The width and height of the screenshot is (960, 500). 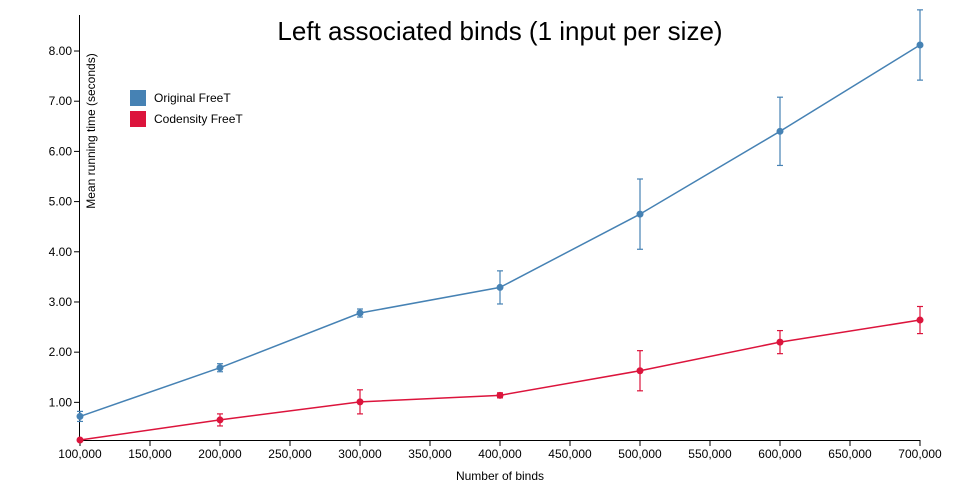 I want to click on y-tick-label: 3.00, so click(x=61, y=302).